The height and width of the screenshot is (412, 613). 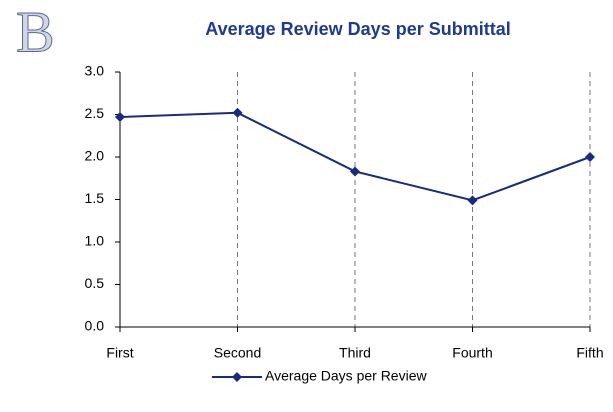 I want to click on badge: B, so click(x=35, y=32).